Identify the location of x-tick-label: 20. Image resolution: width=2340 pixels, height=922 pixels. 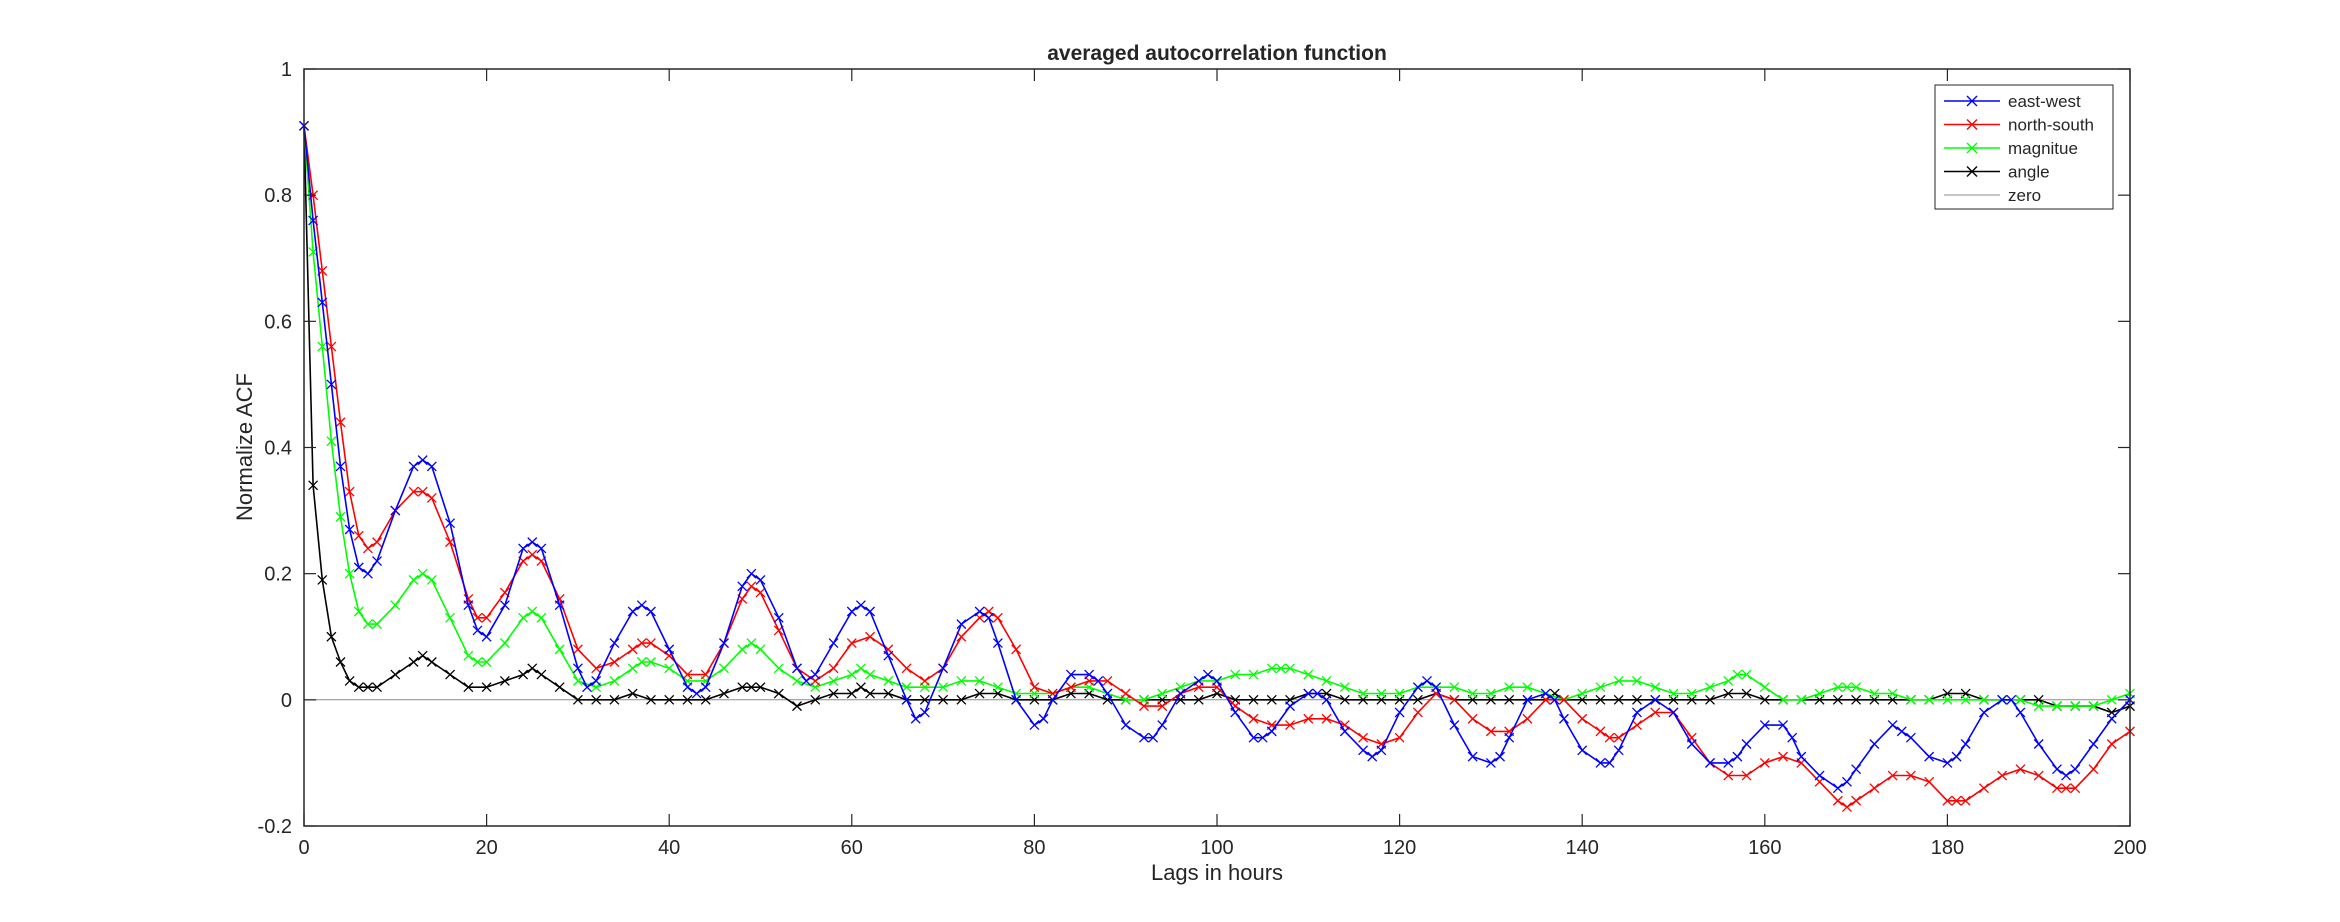
(486, 848).